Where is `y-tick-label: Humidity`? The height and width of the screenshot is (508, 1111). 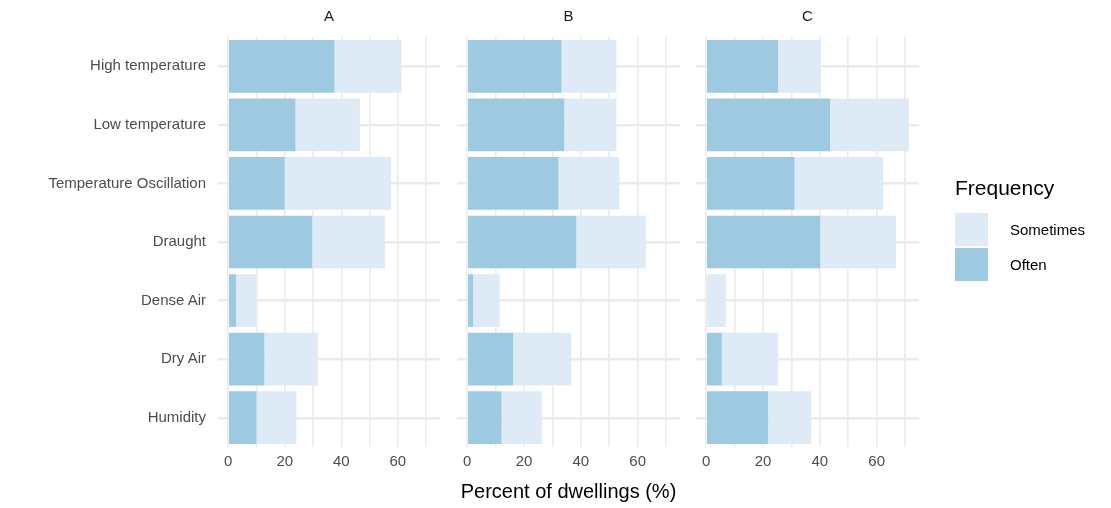
y-tick-label: Humidity is located at coordinates (177, 416).